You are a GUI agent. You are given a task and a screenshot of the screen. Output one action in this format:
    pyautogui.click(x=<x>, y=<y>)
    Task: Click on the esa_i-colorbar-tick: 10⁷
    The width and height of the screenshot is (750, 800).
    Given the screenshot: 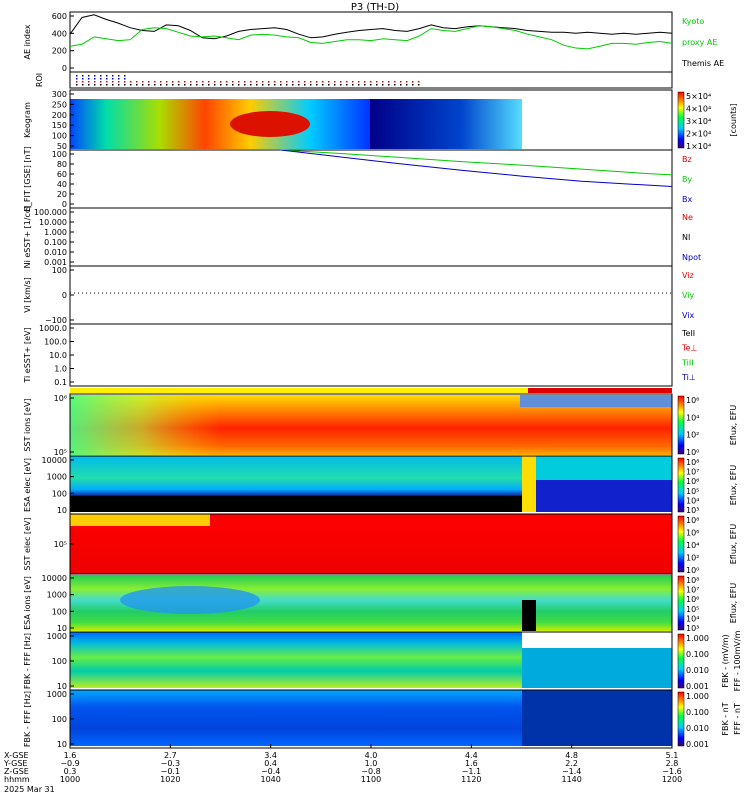 What is the action you would take?
    pyautogui.click(x=692, y=590)
    